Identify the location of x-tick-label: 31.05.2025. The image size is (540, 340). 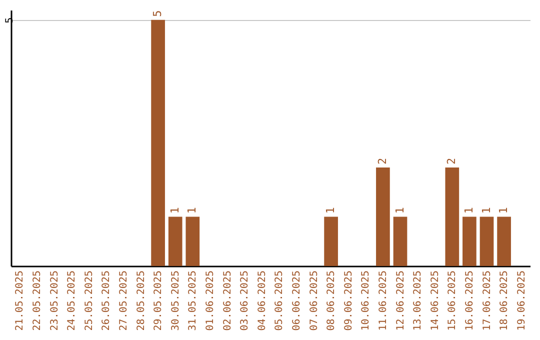
(193, 300).